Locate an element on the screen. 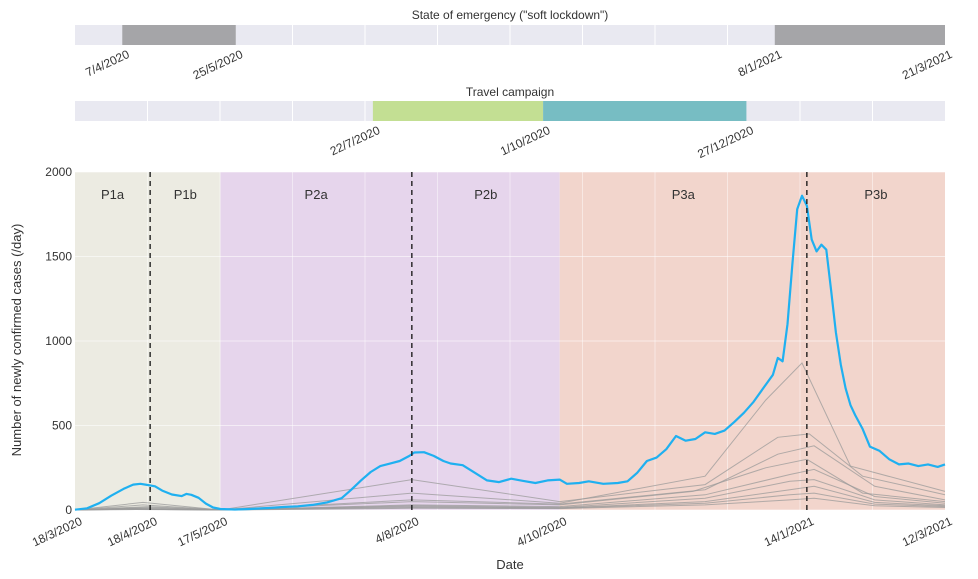  timeline-tick-8-1-2021: 8/1/2021 is located at coordinates (760, 63).